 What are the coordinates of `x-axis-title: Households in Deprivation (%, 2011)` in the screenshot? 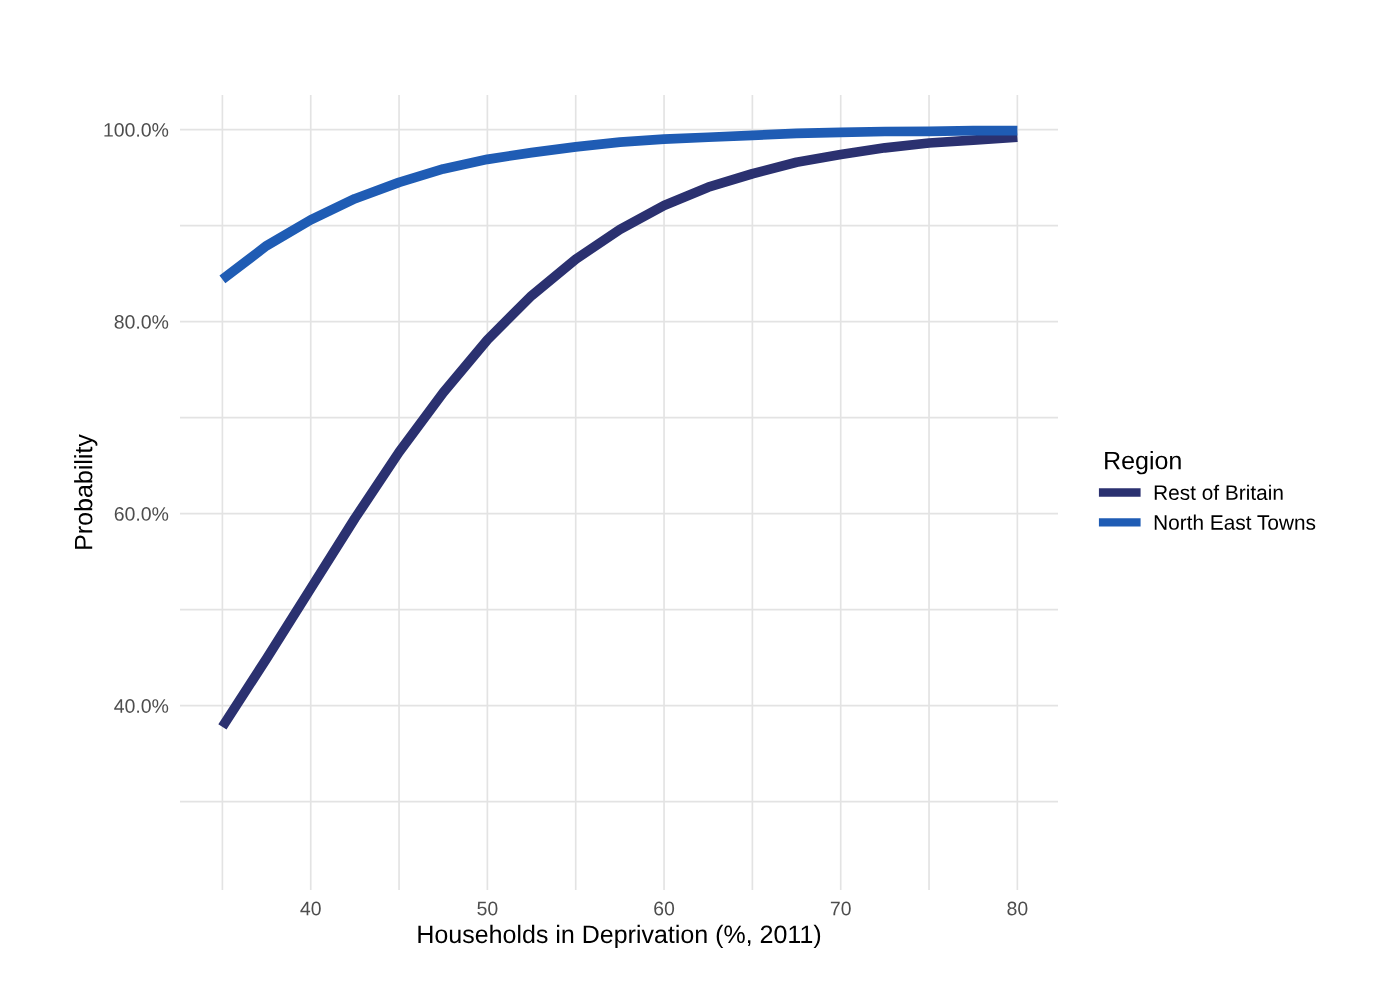 It's located at (619, 936).